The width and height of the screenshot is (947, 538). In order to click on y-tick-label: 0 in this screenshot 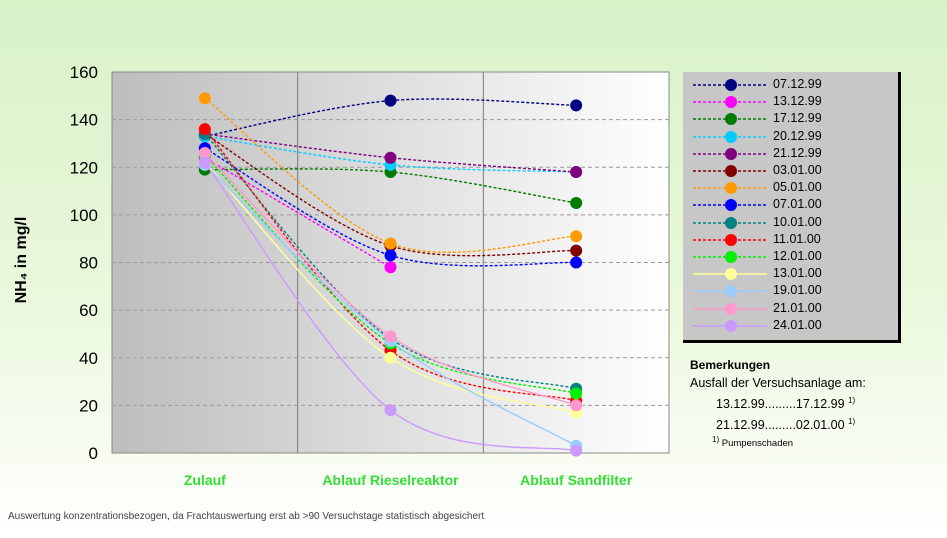, I will do `click(93, 453)`.